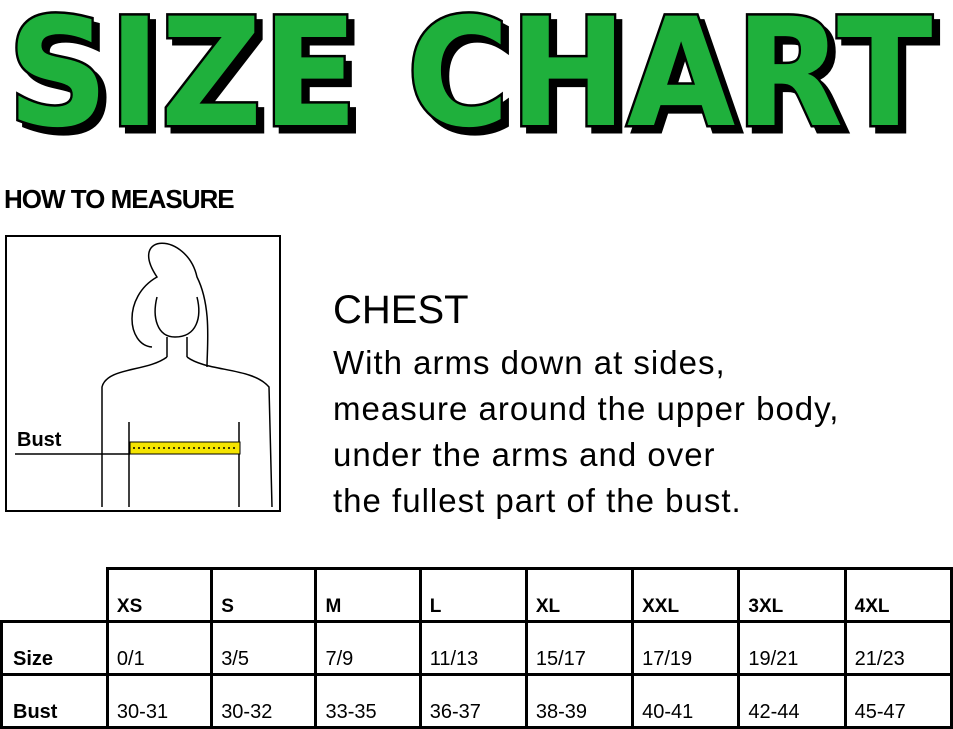 Image resolution: width=953 pixels, height=729 pixels. Describe the element at coordinates (119, 199) in the screenshot. I see `how-to-measure-heading: HOW TO MEASURE` at that location.